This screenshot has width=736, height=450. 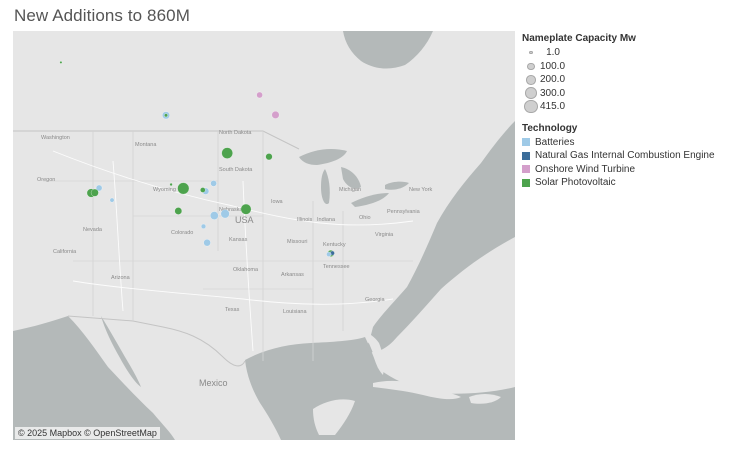 I want to click on map-label-kansas: Kansas, so click(x=238, y=240).